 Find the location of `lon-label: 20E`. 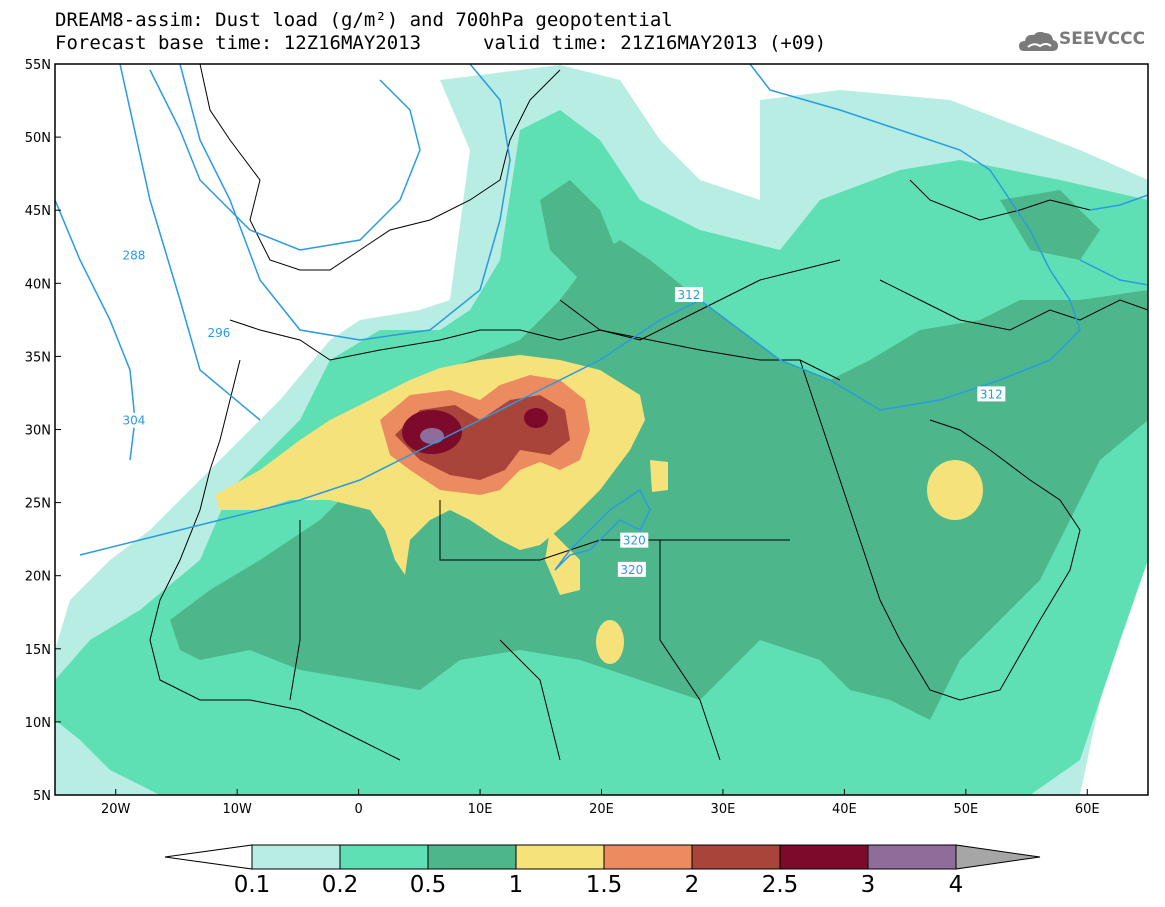

lon-label: 20E is located at coordinates (601, 809).